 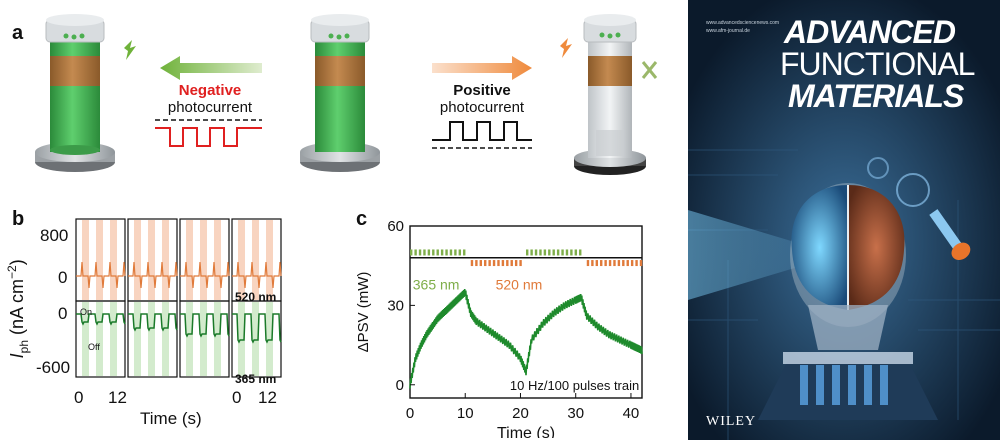 What do you see at coordinates (18, 33) in the screenshot?
I see `panel-a-letter: a` at bounding box center [18, 33].